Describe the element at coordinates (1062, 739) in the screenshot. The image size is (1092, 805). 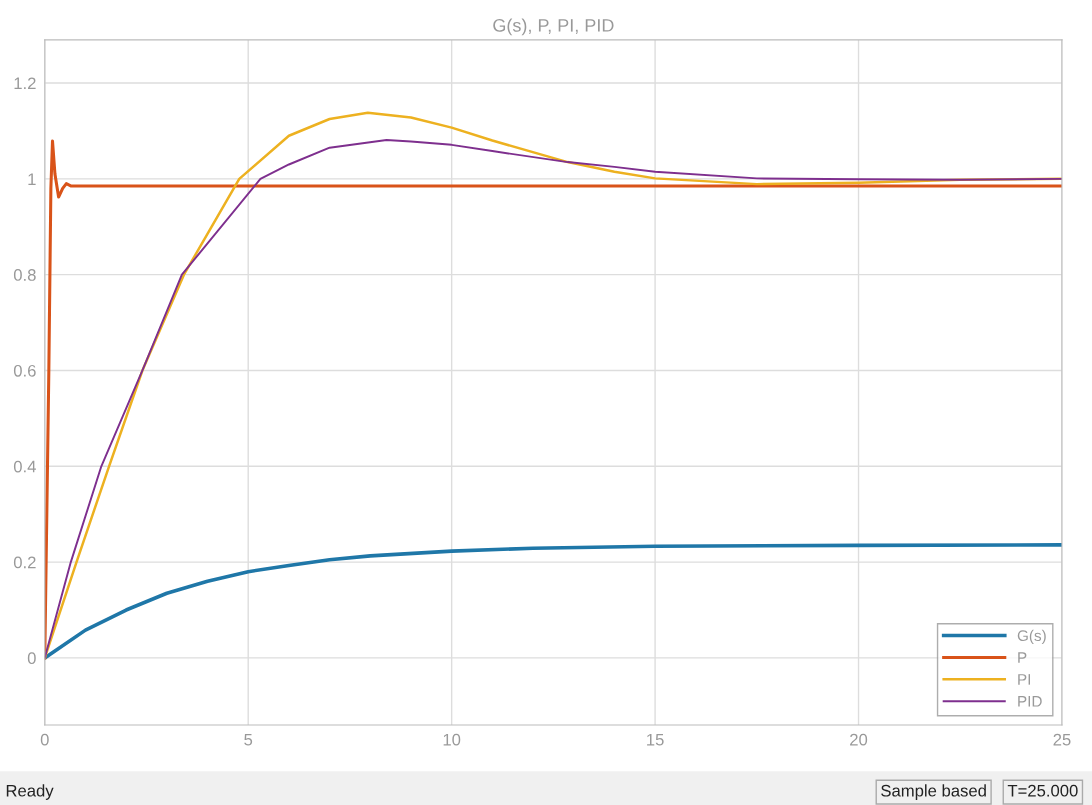
I see `x-tick-label: 25` at that location.